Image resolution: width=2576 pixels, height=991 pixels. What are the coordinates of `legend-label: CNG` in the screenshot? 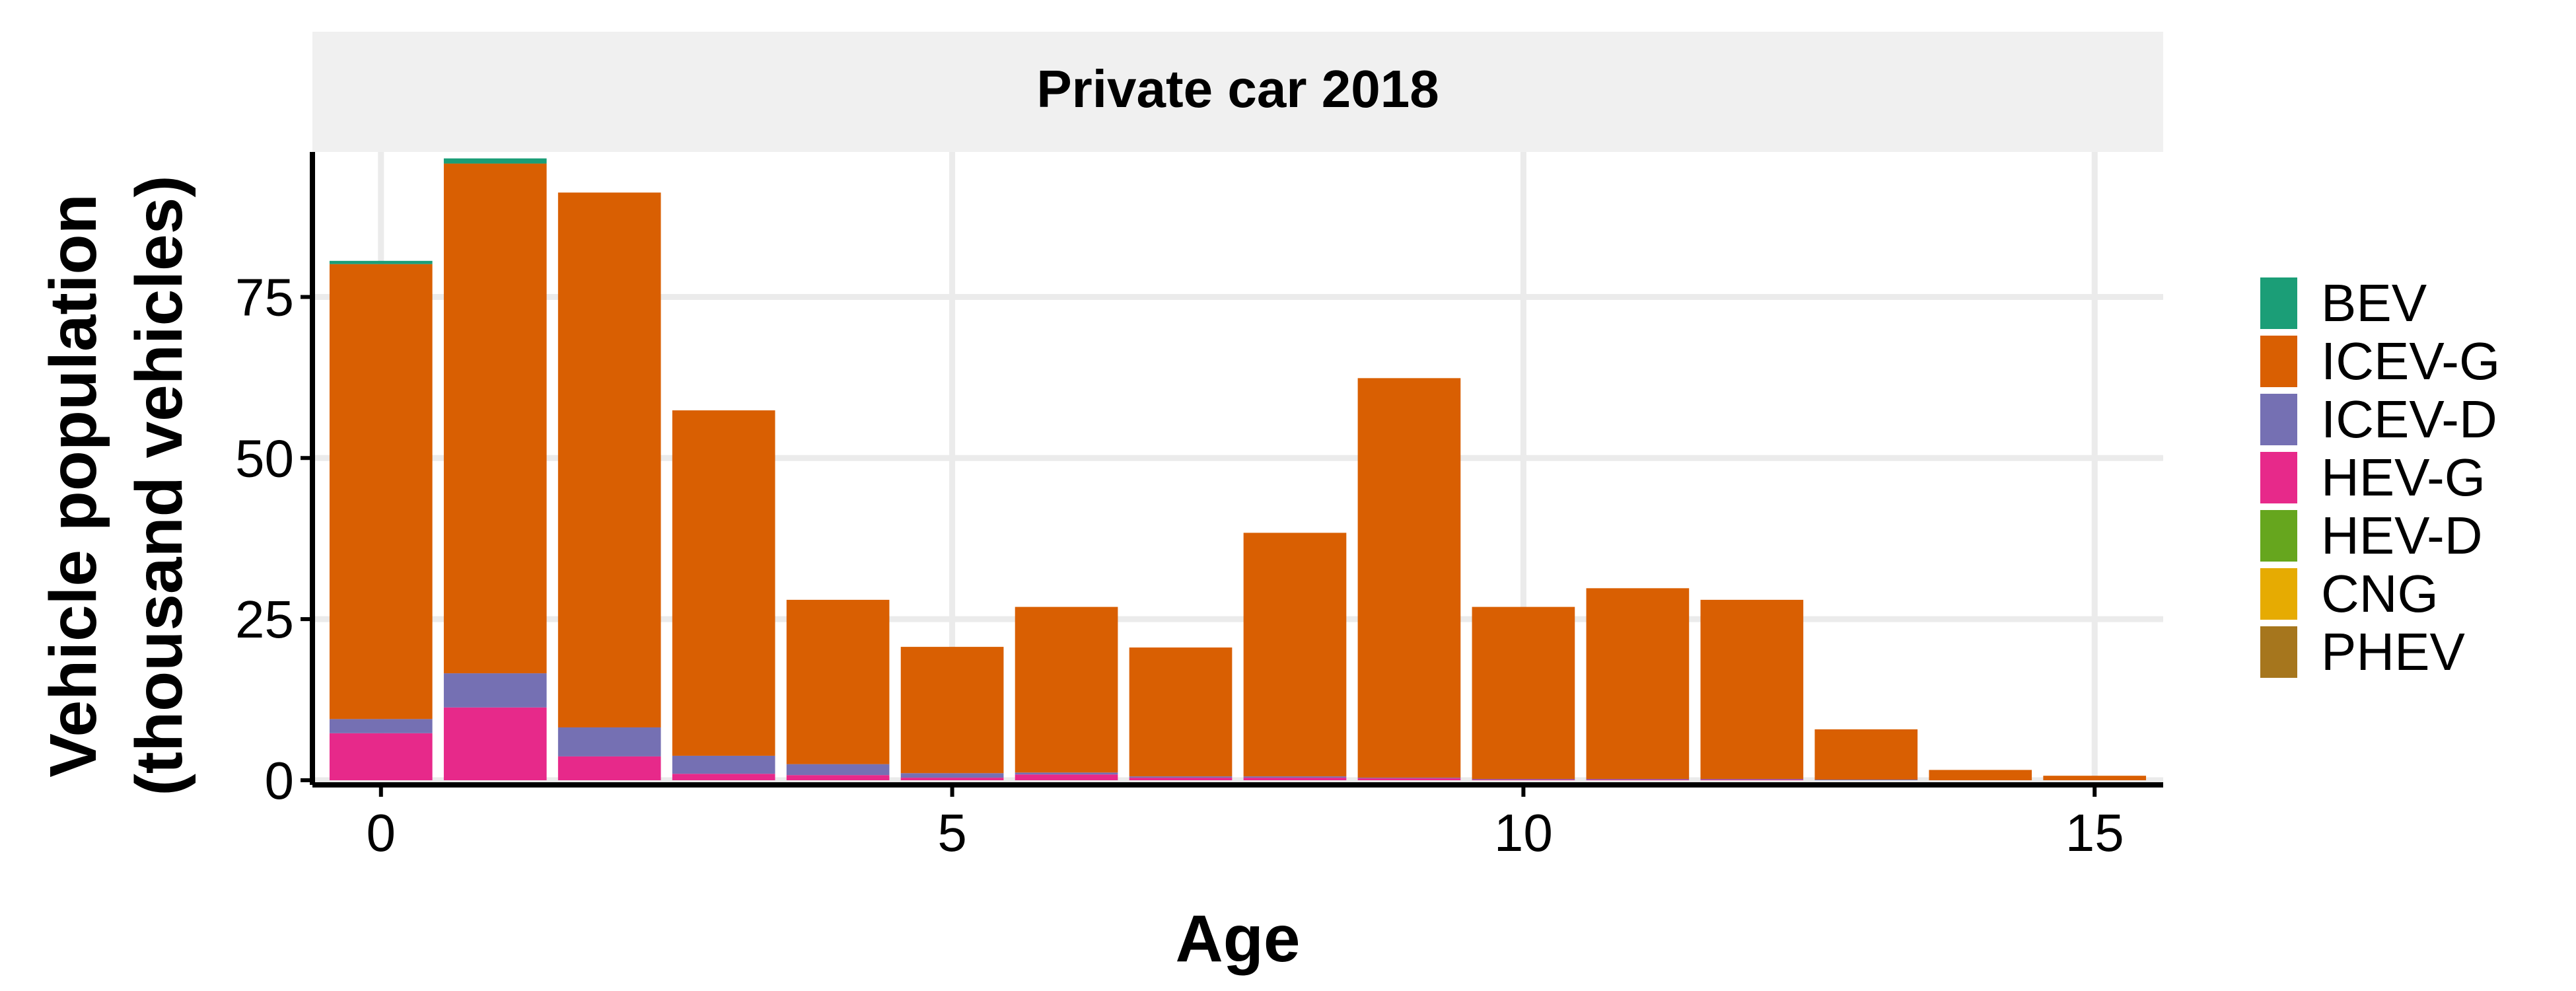 It's located at (2380, 593).